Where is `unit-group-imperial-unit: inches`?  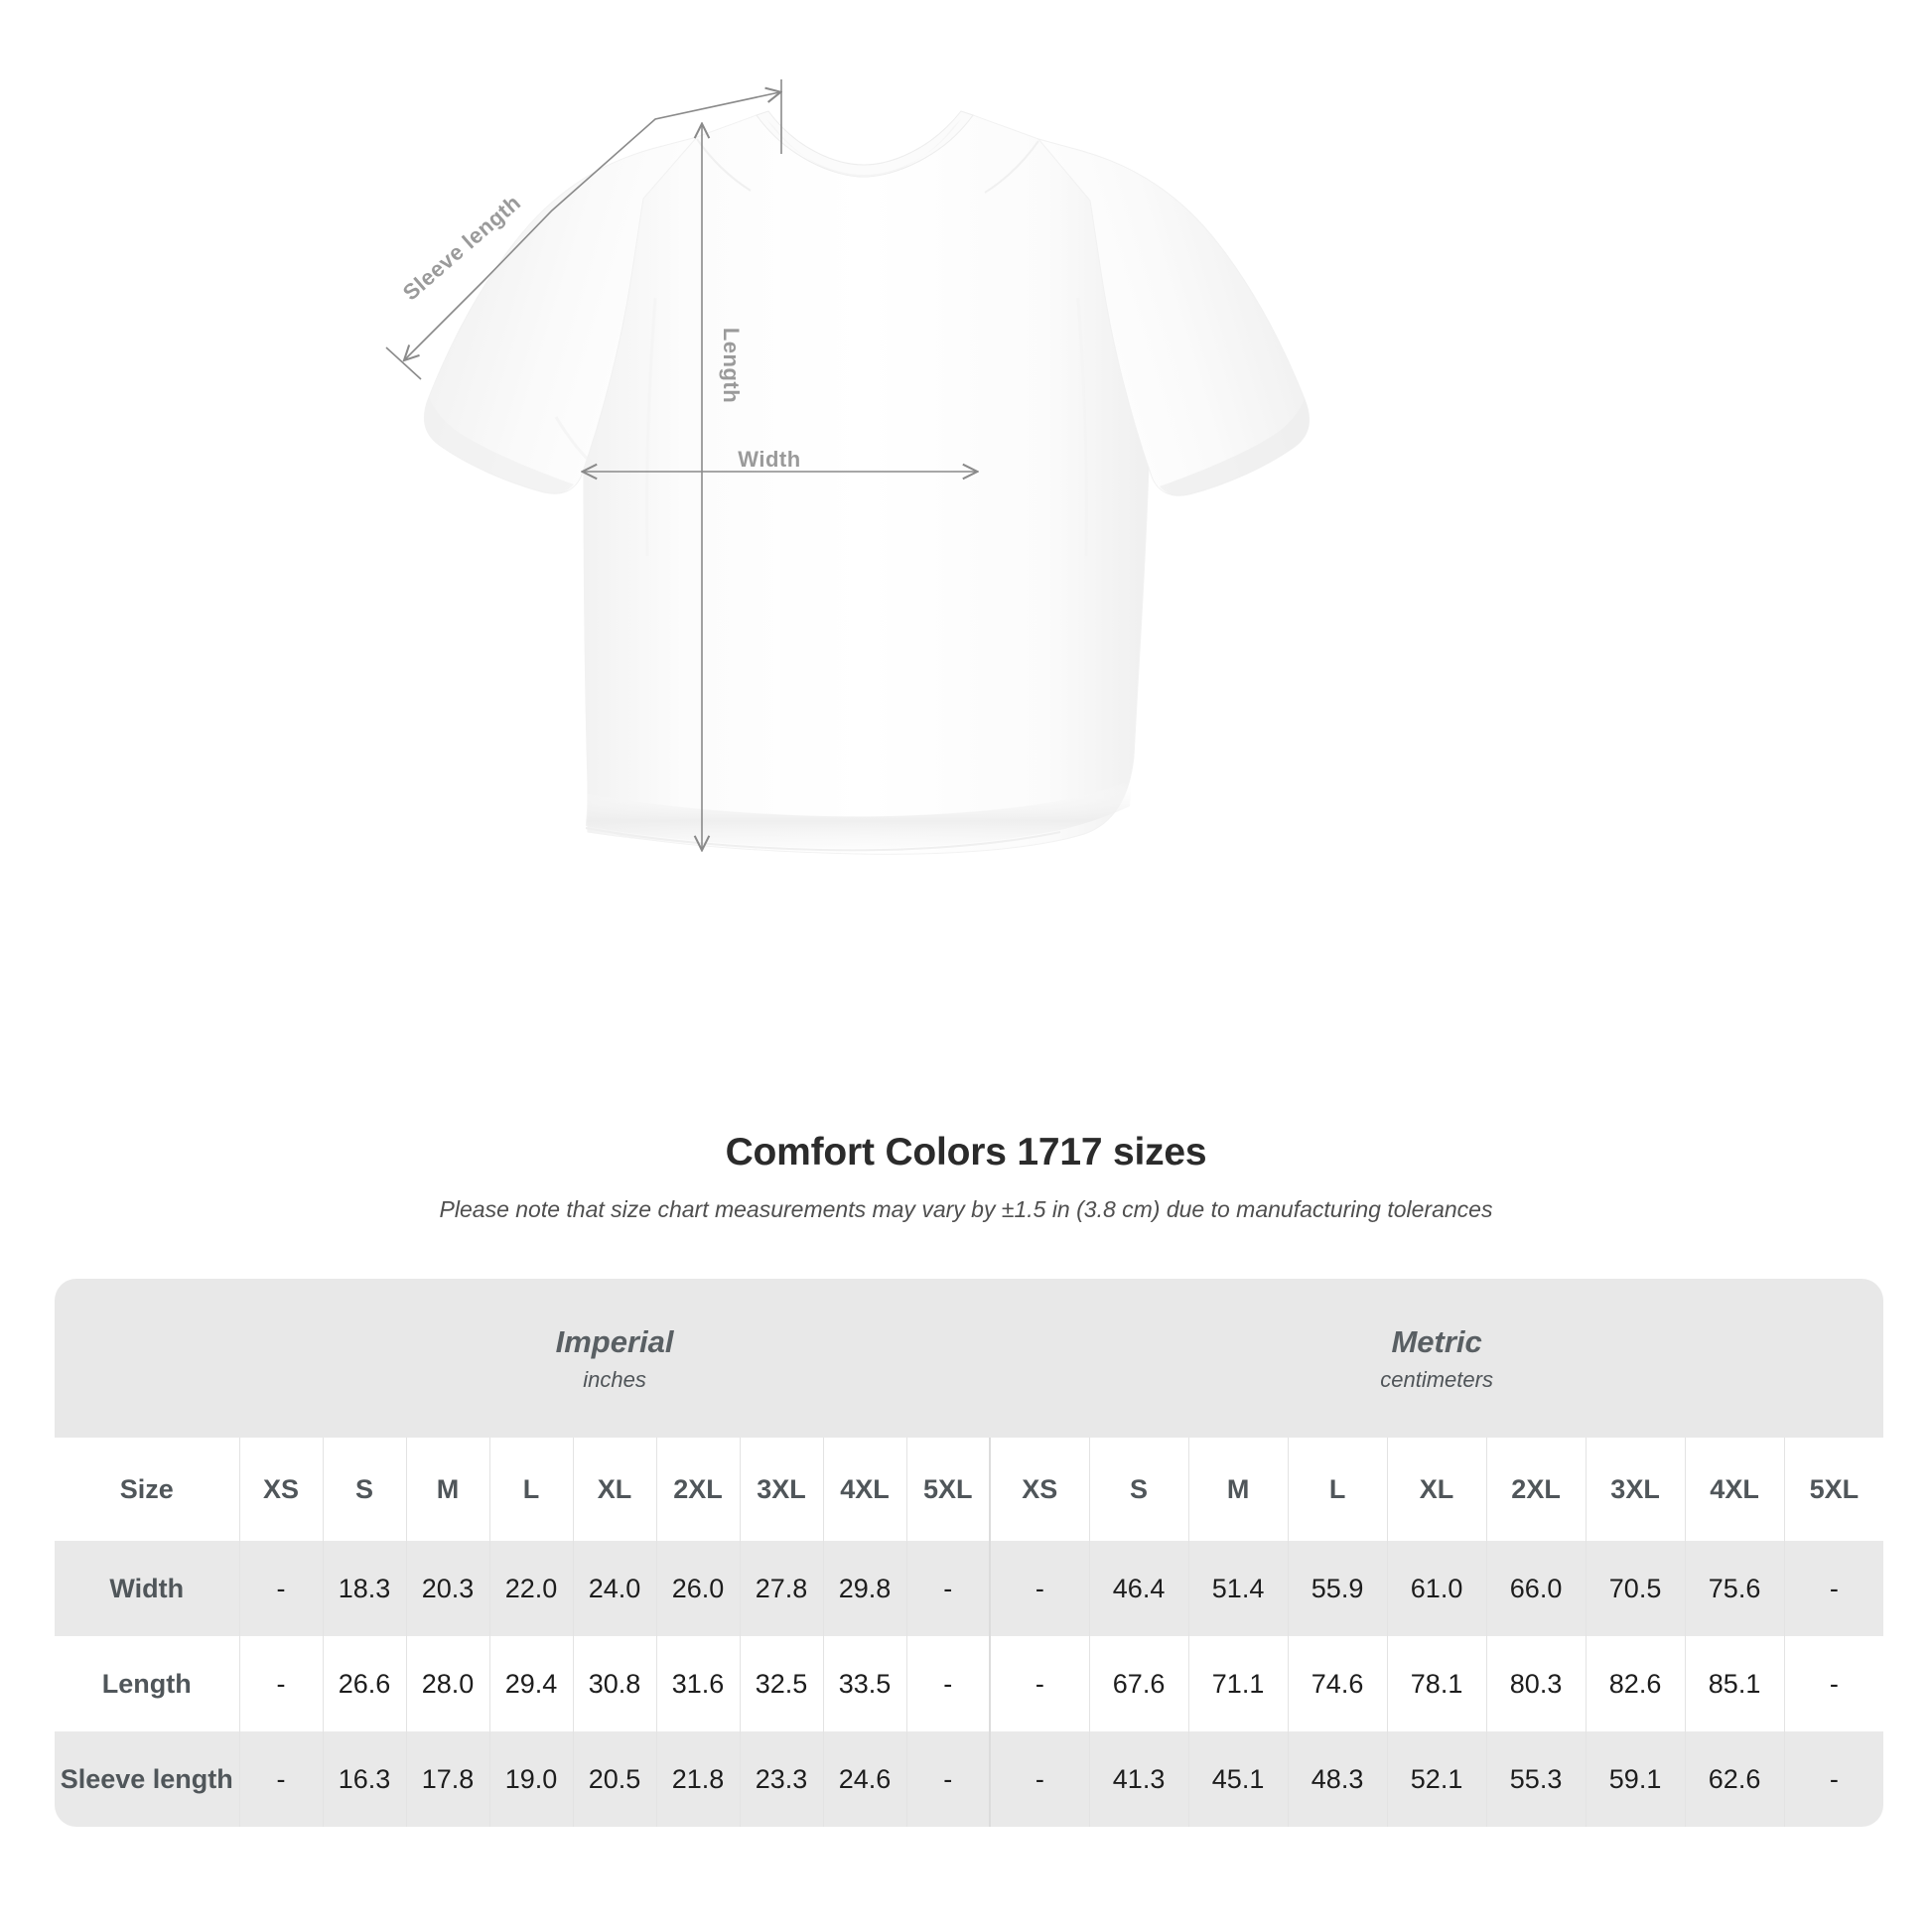
unit-group-imperial-unit: inches is located at coordinates (614, 1380).